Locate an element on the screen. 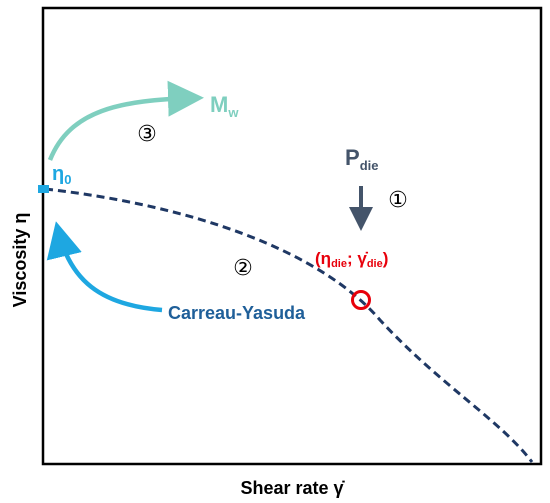 The image size is (550, 503). model-label: Carreau-Yasuda is located at coordinates (237, 313).